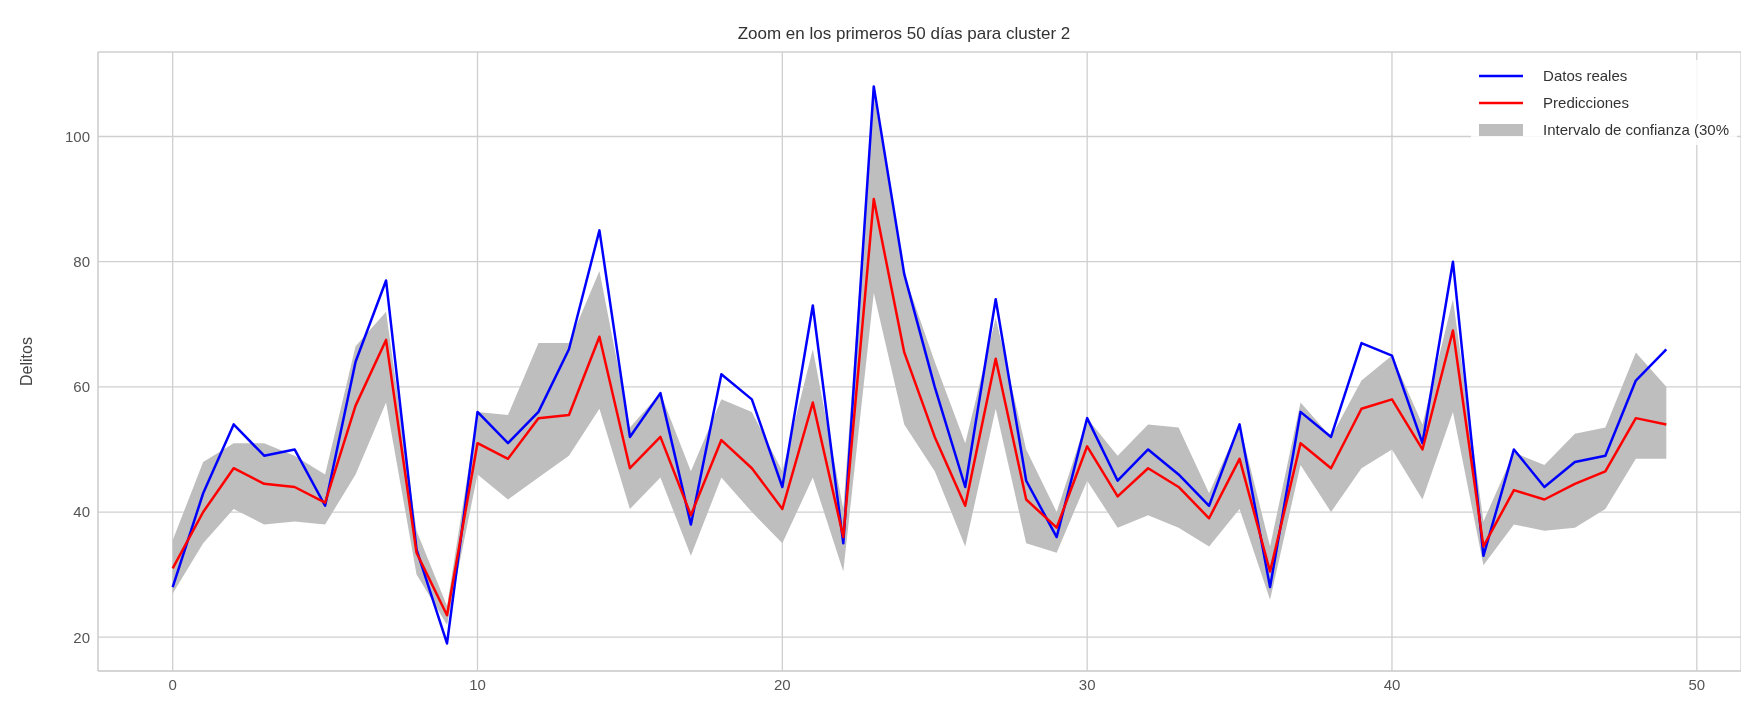  I want to click on y-tick-label: 80, so click(81, 261).